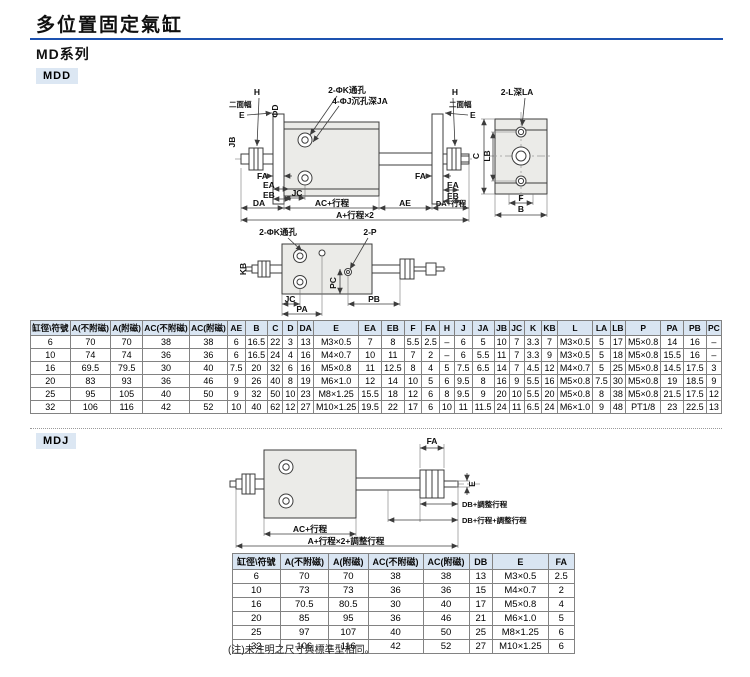 The image size is (750, 677). What do you see at coordinates (403, 576) in the screenshot?
I see `table-row: 6 70 70 38 38 13 M3×0.5 2.5` at bounding box center [403, 576].